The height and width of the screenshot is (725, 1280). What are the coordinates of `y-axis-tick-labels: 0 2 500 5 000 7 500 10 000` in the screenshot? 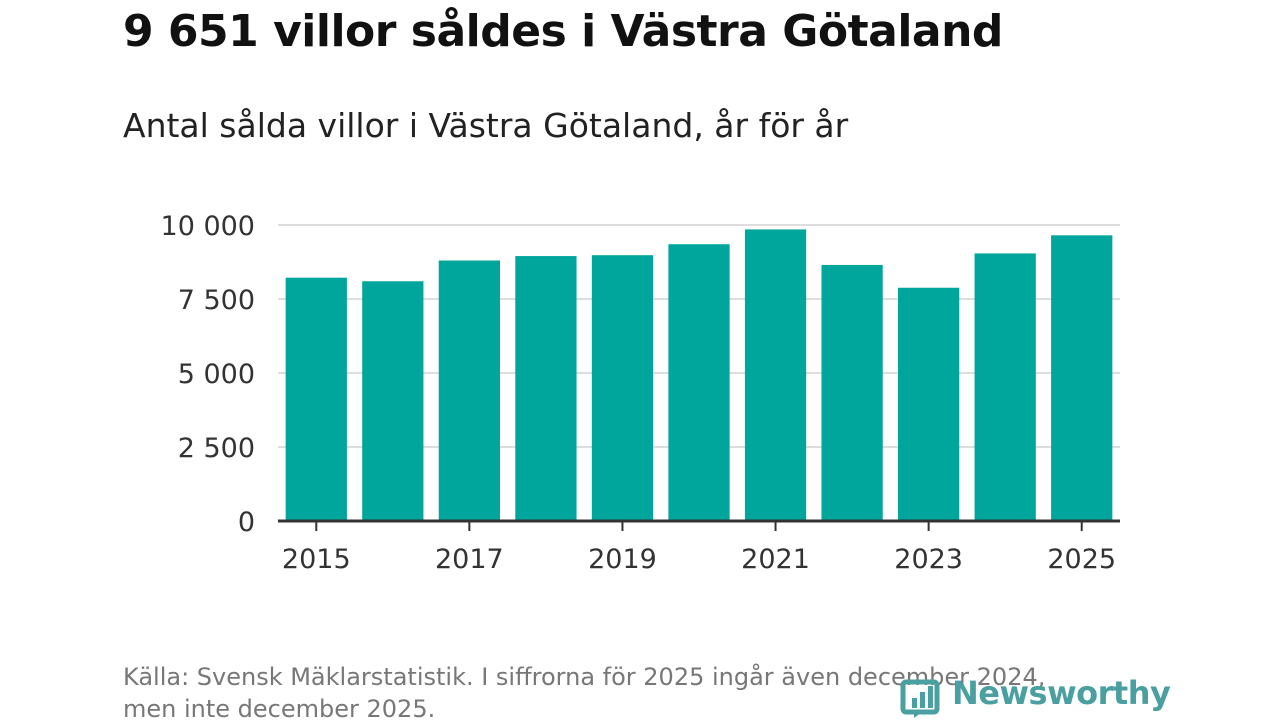 It's located at (208, 374).